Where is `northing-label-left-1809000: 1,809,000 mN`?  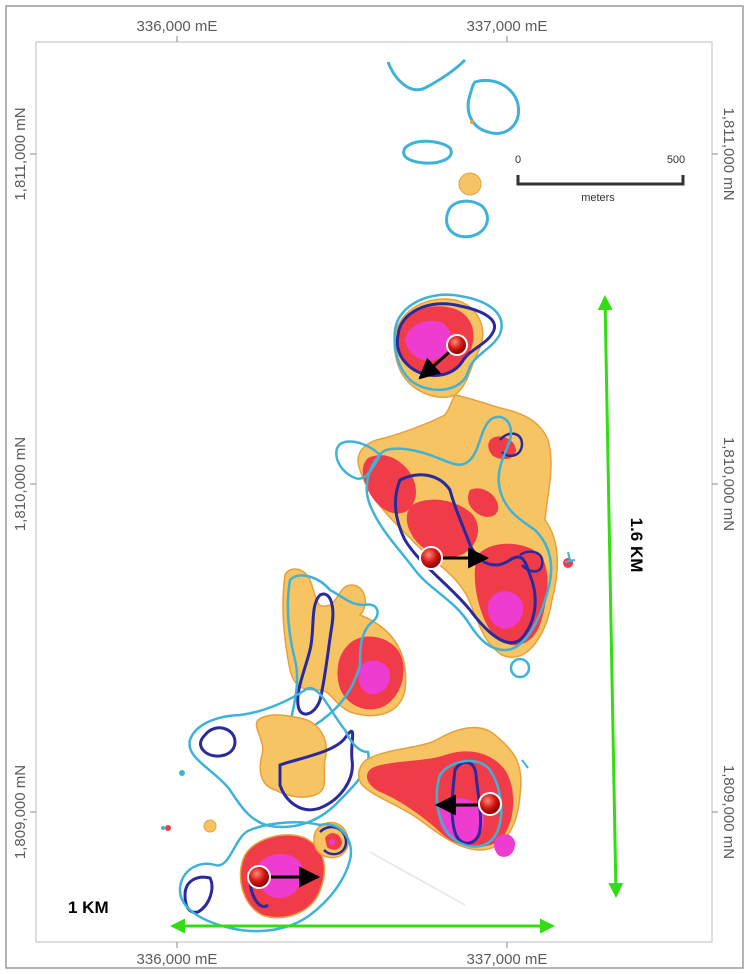
northing-label-left-1809000: 1,809,000 mN is located at coordinates (20, 812).